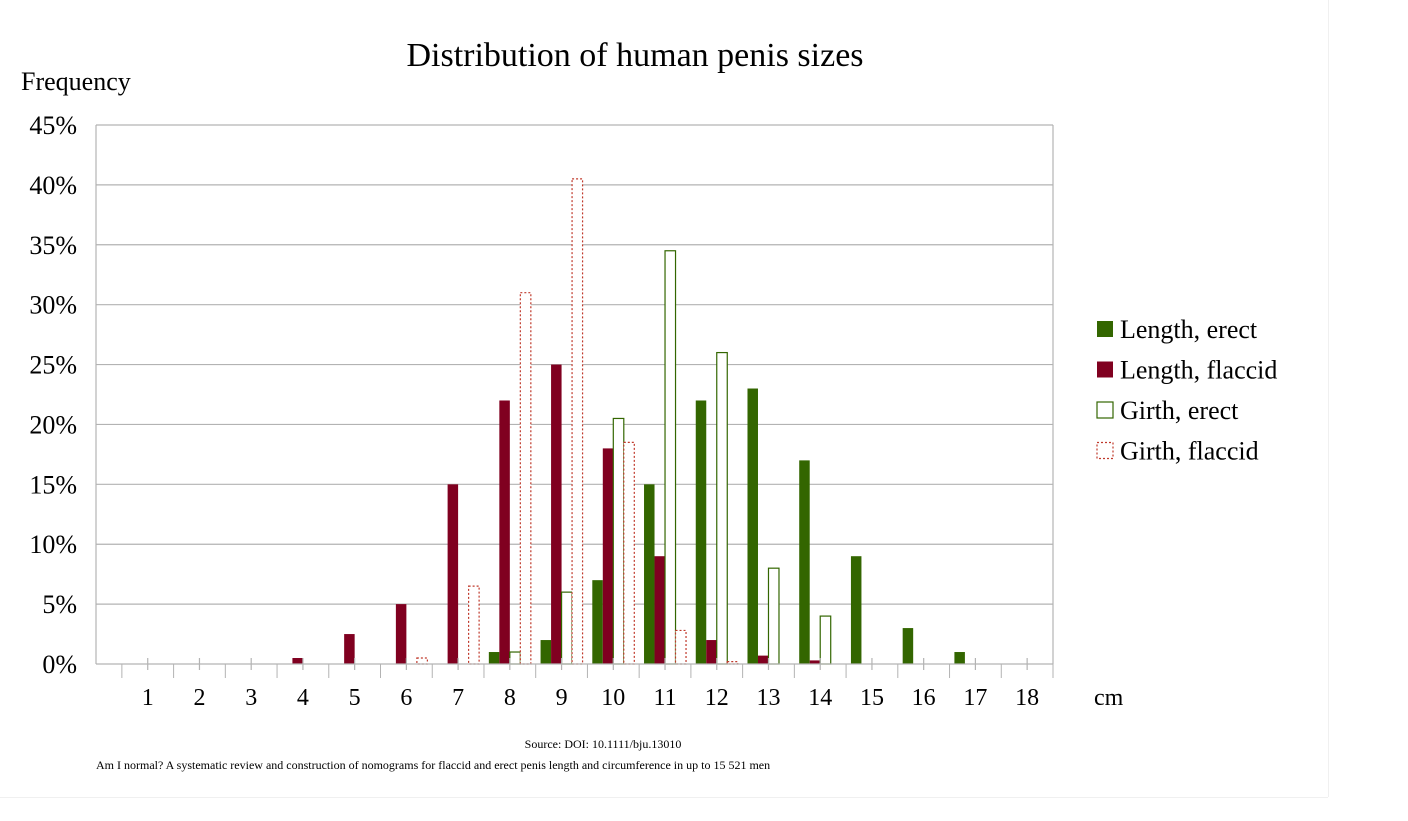 This screenshot has height=821, width=1408. What do you see at coordinates (1198, 370) in the screenshot?
I see `legend-label: Length, flaccid` at bounding box center [1198, 370].